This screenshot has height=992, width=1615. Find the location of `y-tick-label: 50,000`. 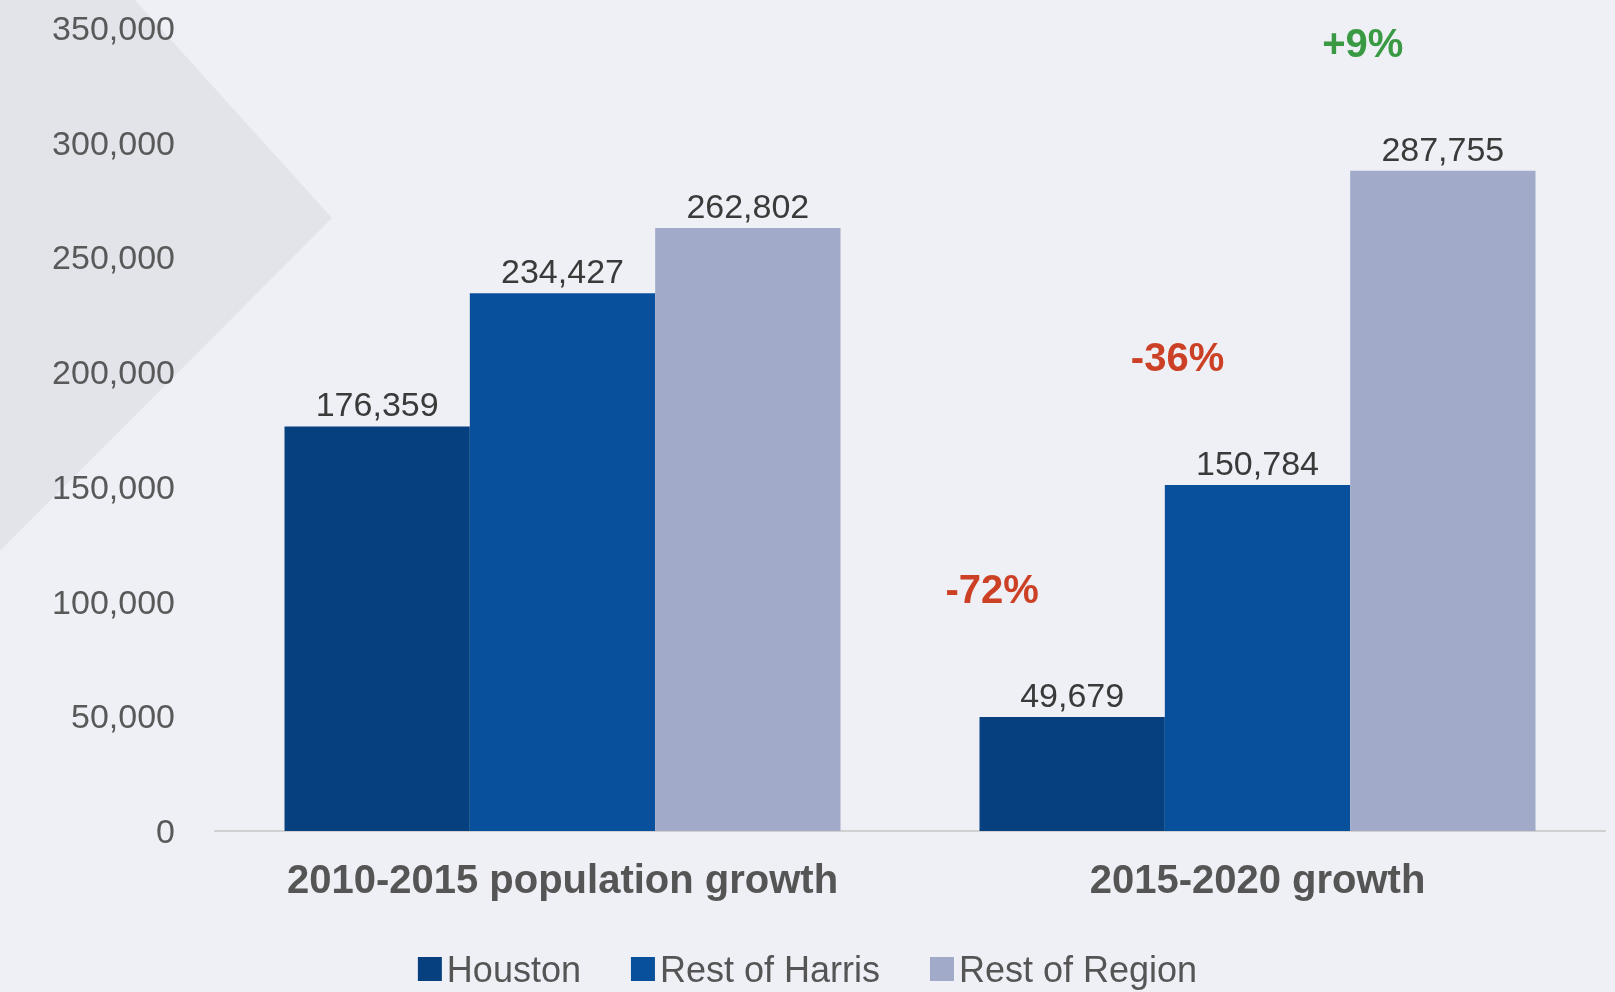

y-tick-label: 50,000 is located at coordinates (123, 716).